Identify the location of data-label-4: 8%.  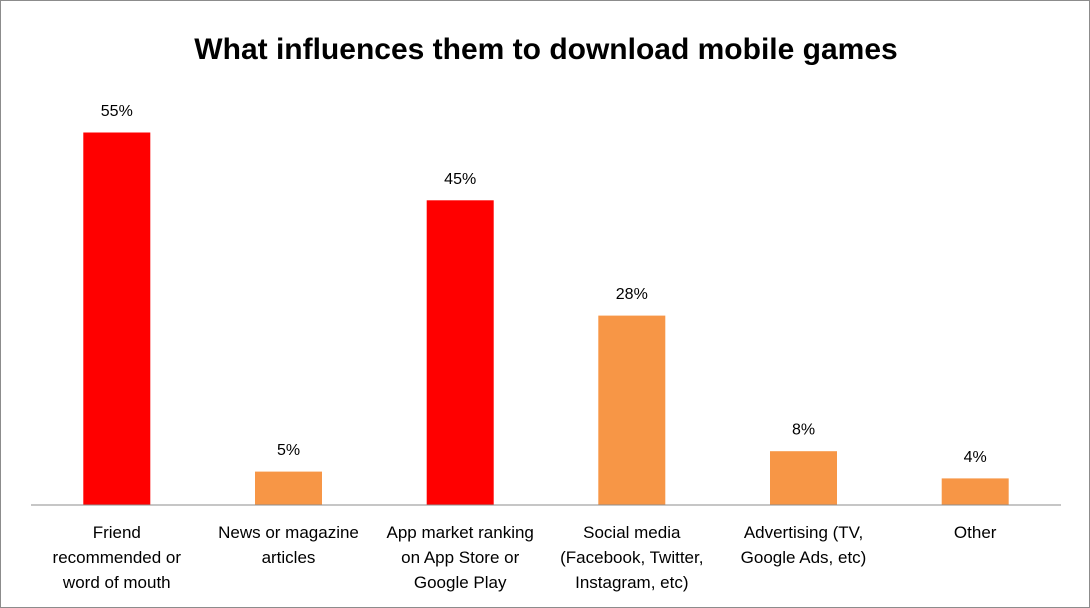
(803, 430).